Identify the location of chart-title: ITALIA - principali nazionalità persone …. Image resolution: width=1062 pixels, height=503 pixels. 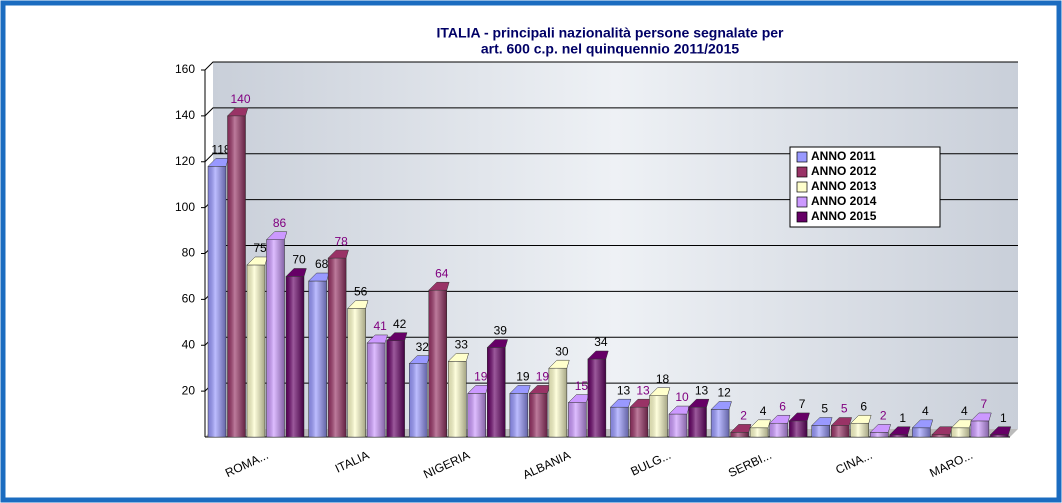
(611, 33).